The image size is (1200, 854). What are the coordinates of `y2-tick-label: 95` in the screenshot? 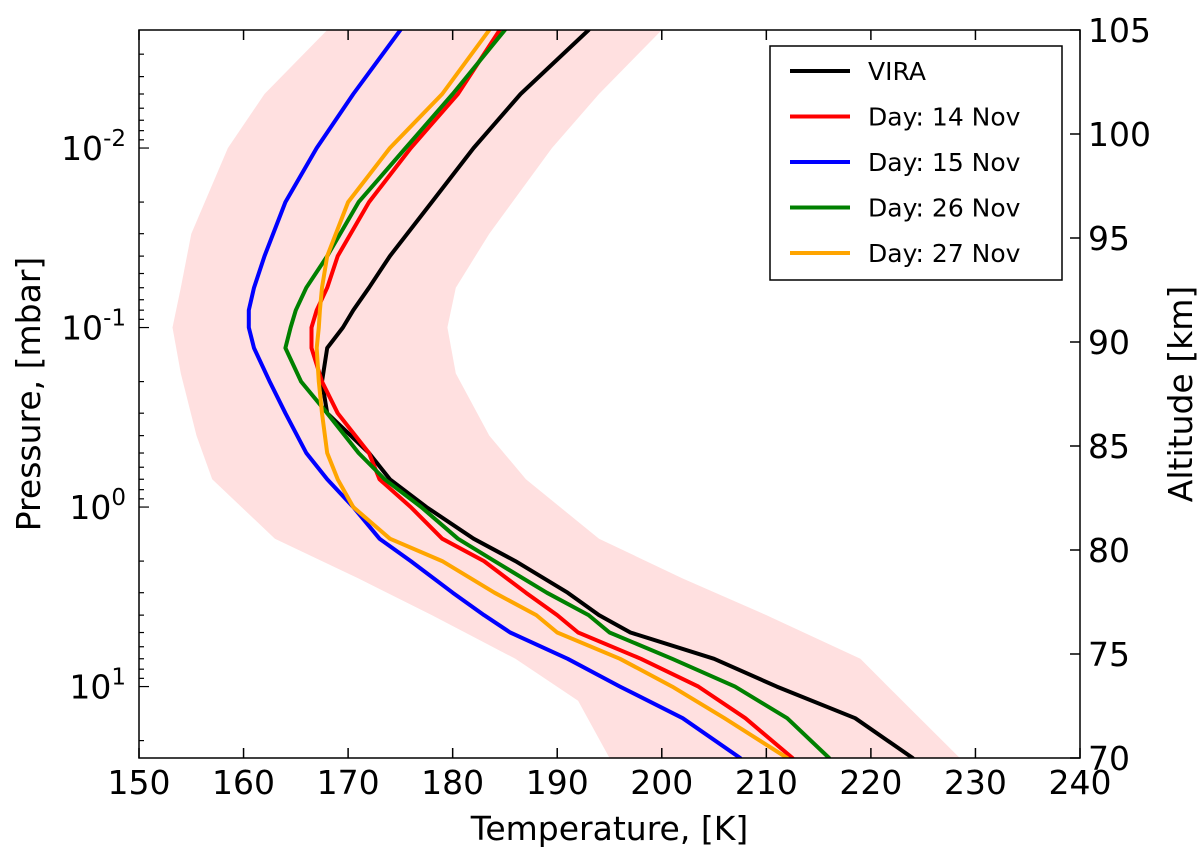 It's located at (1109, 238).